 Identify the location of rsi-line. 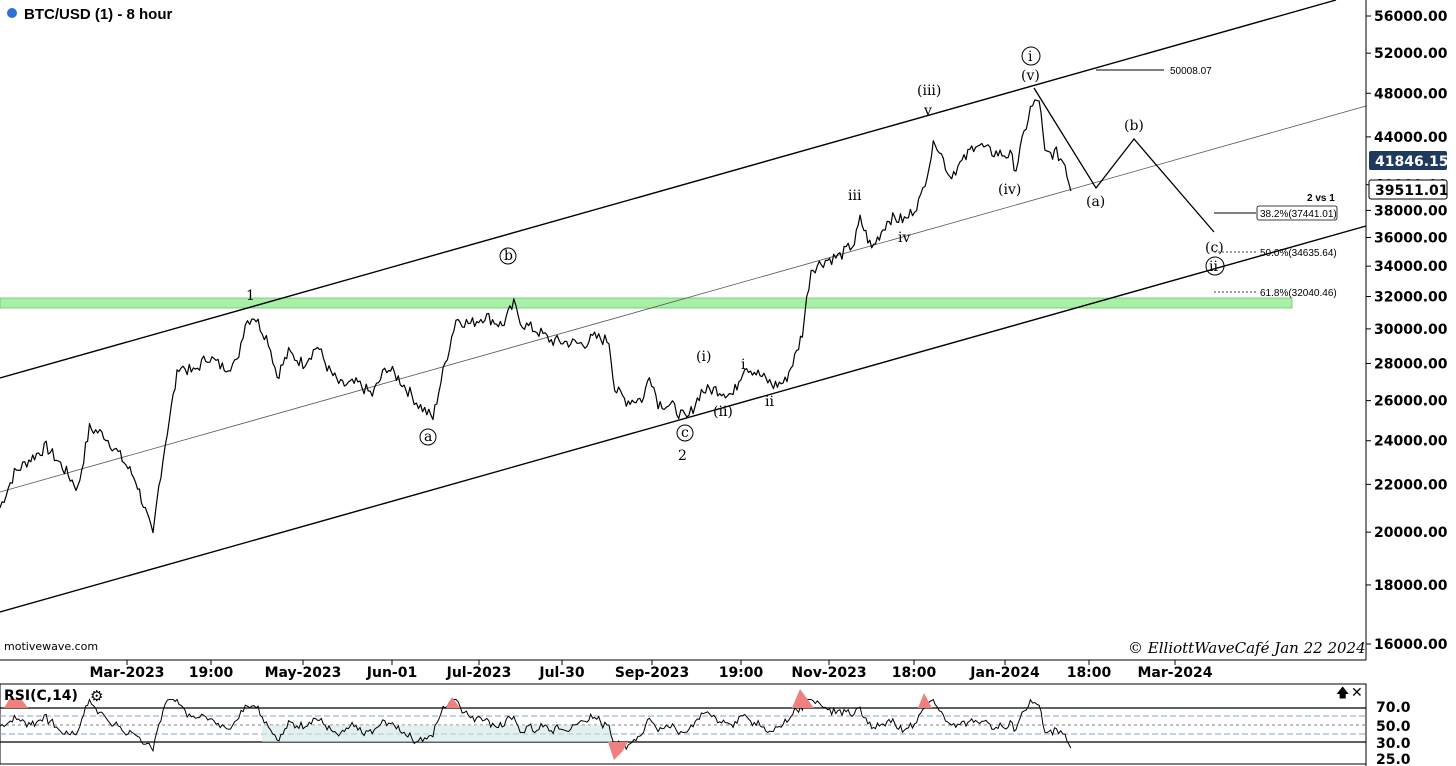
(536, 725).